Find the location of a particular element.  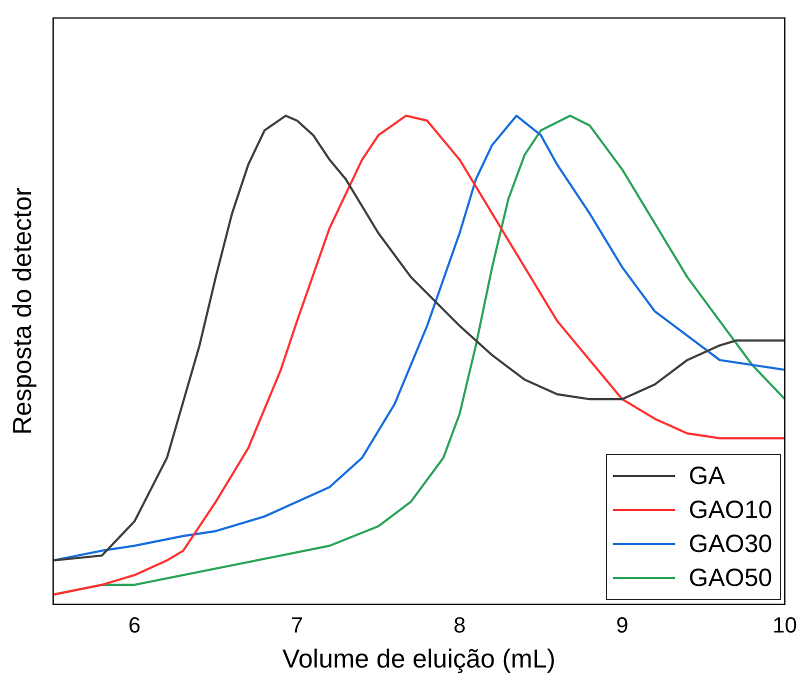

x-tick-label: 7 is located at coordinates (297, 625).